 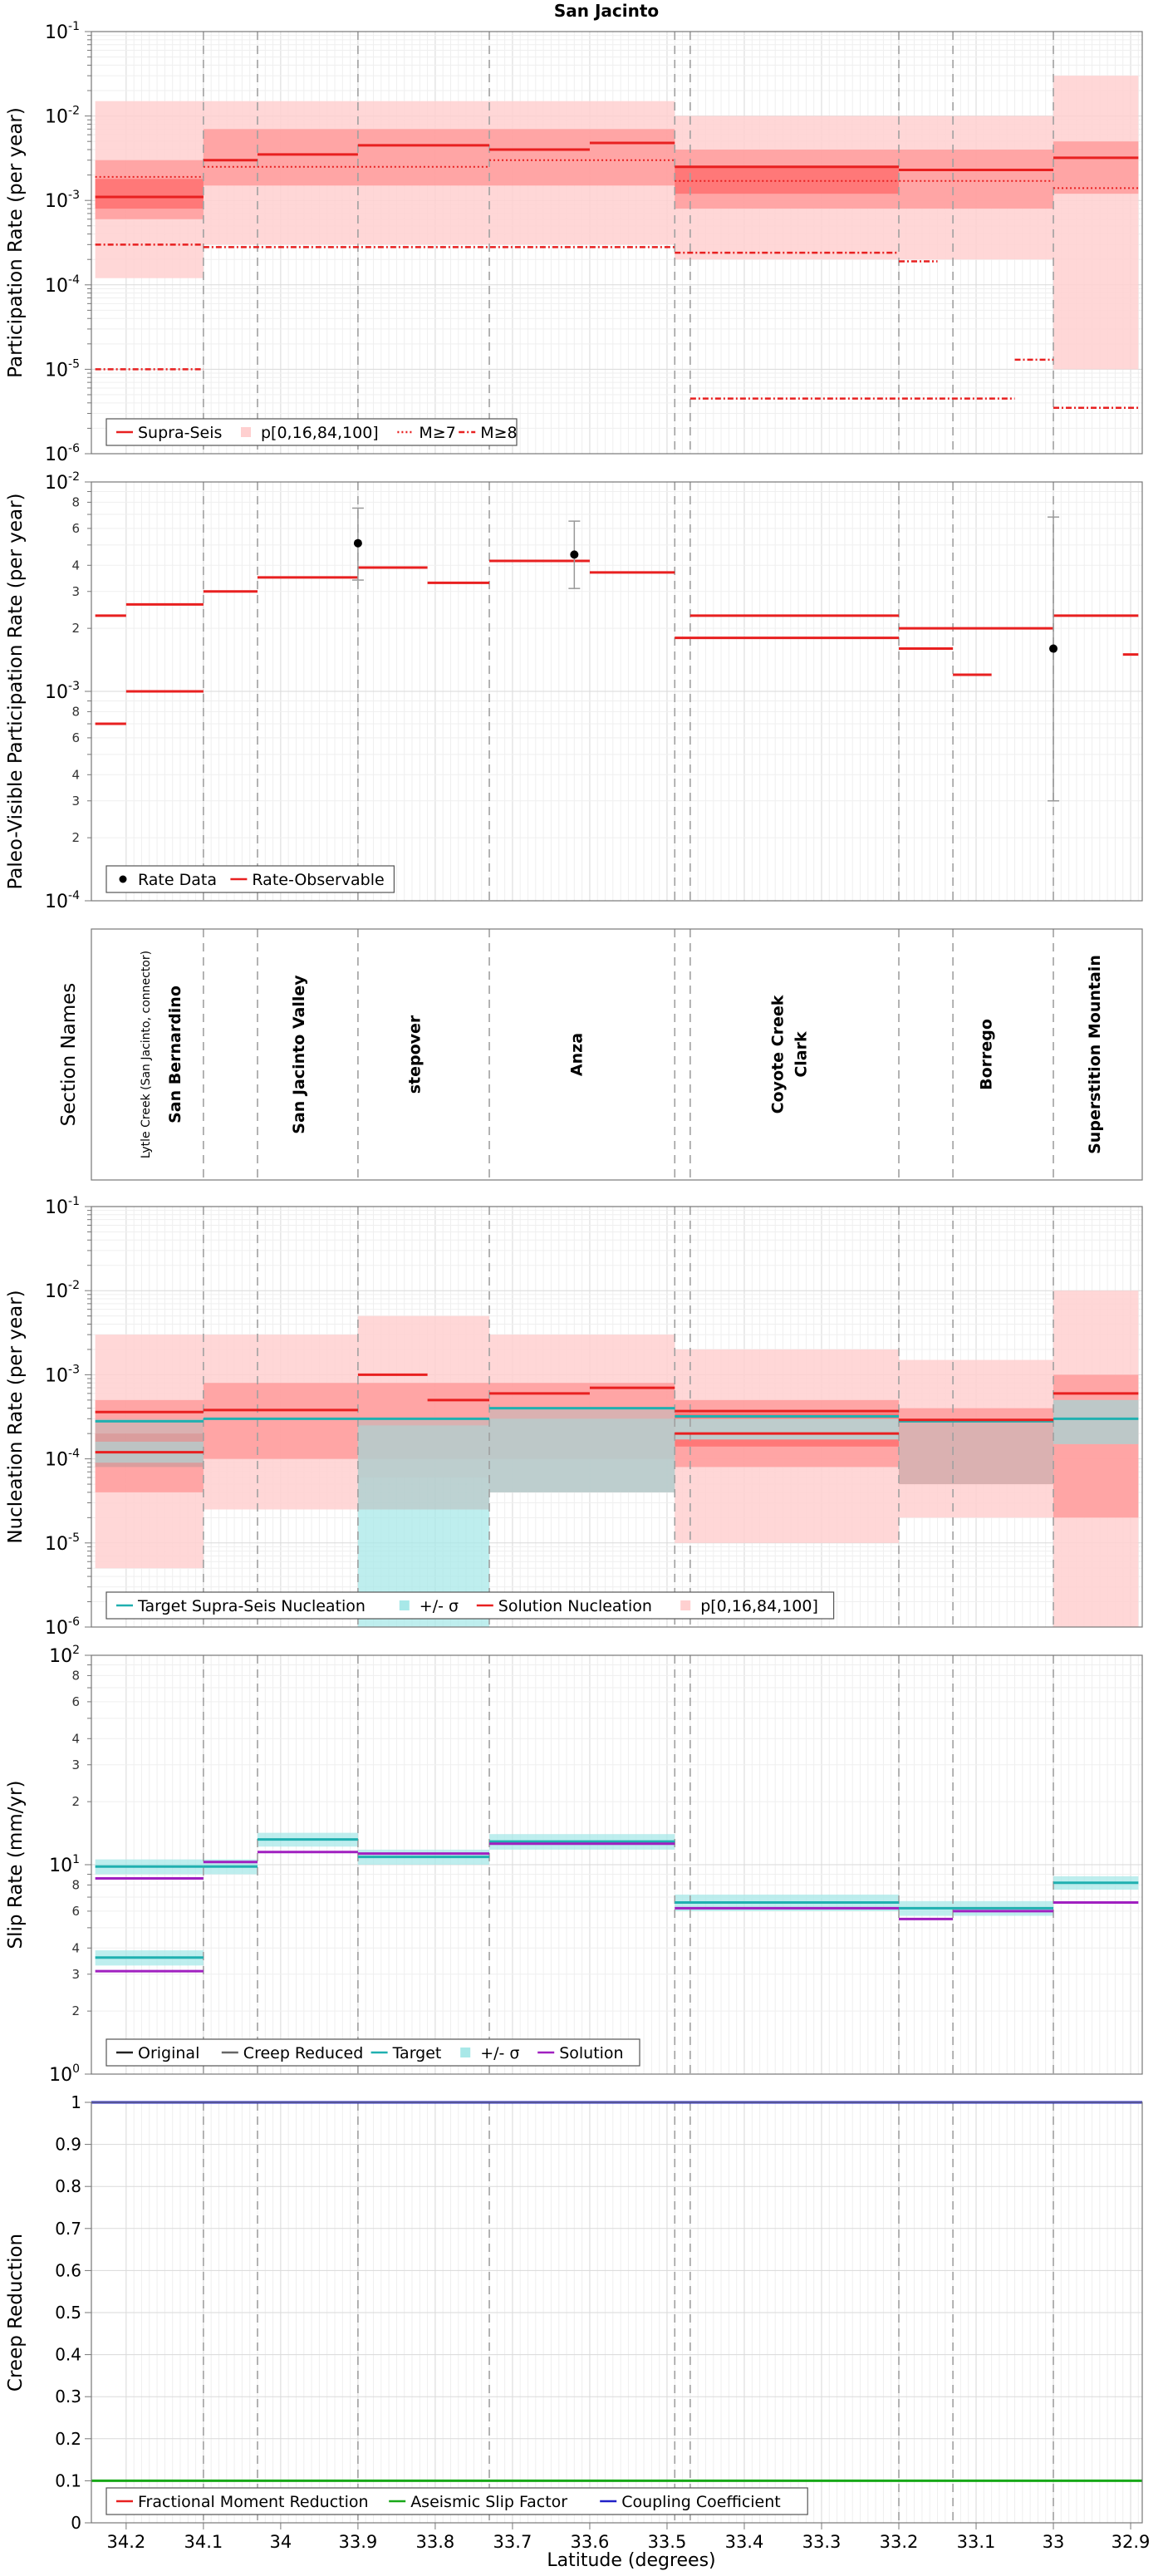 What do you see at coordinates (759, 1606) in the screenshot?
I see `nucleation-legend-label: p[0,16,84,100]` at bounding box center [759, 1606].